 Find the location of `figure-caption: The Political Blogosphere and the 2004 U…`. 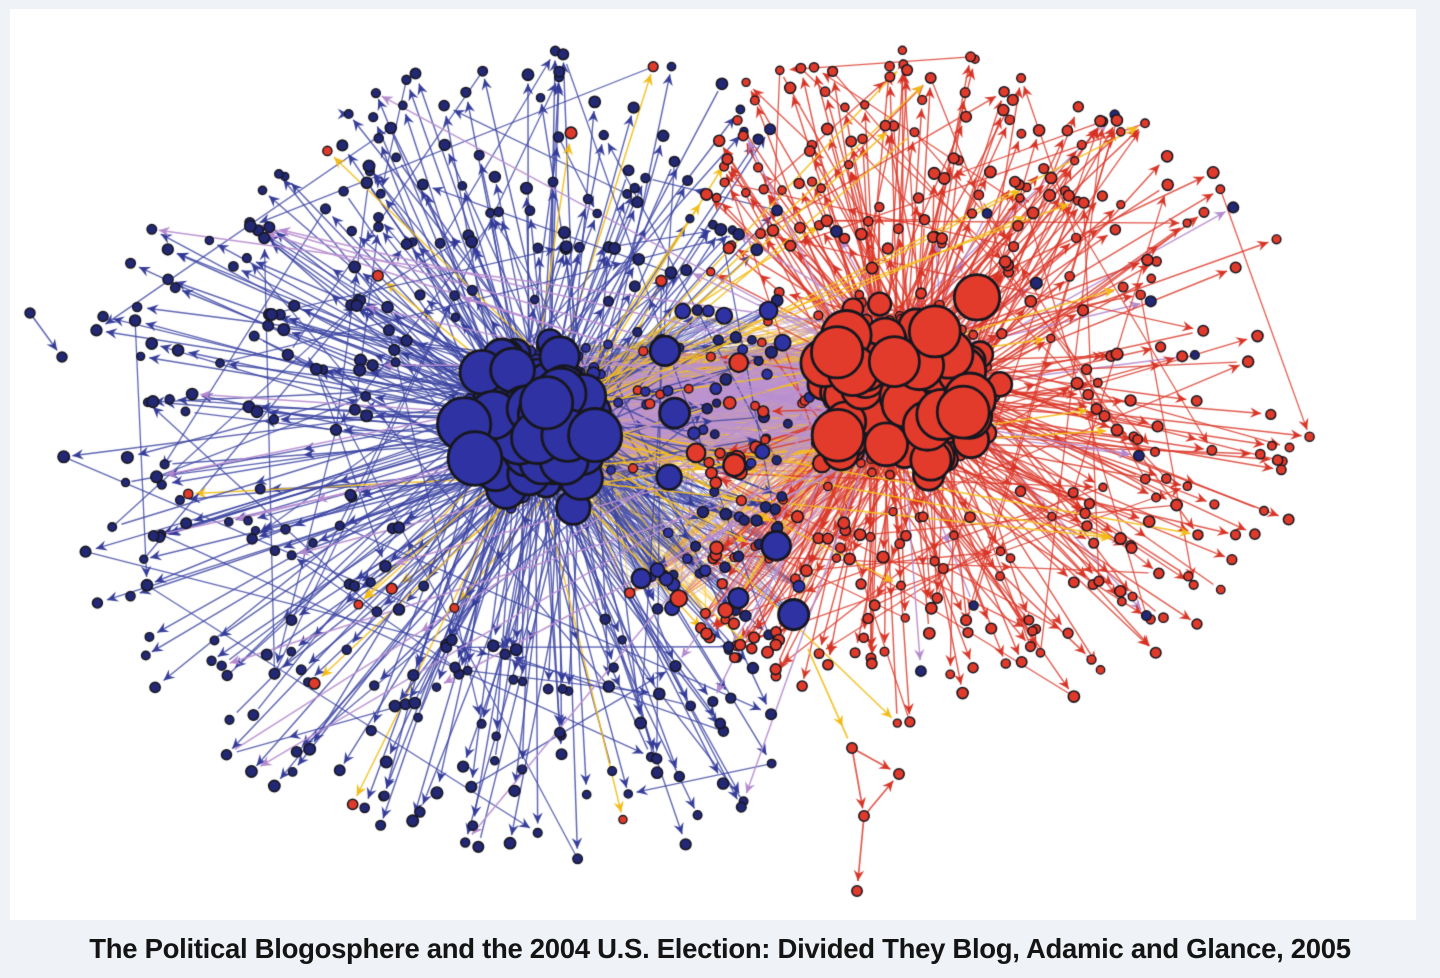

figure-caption: The Political Blogosphere and the 2004 U… is located at coordinates (720, 948).